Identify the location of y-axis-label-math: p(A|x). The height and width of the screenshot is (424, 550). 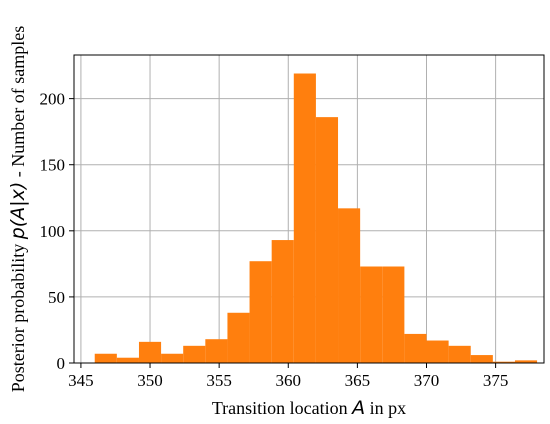
(18, 211).